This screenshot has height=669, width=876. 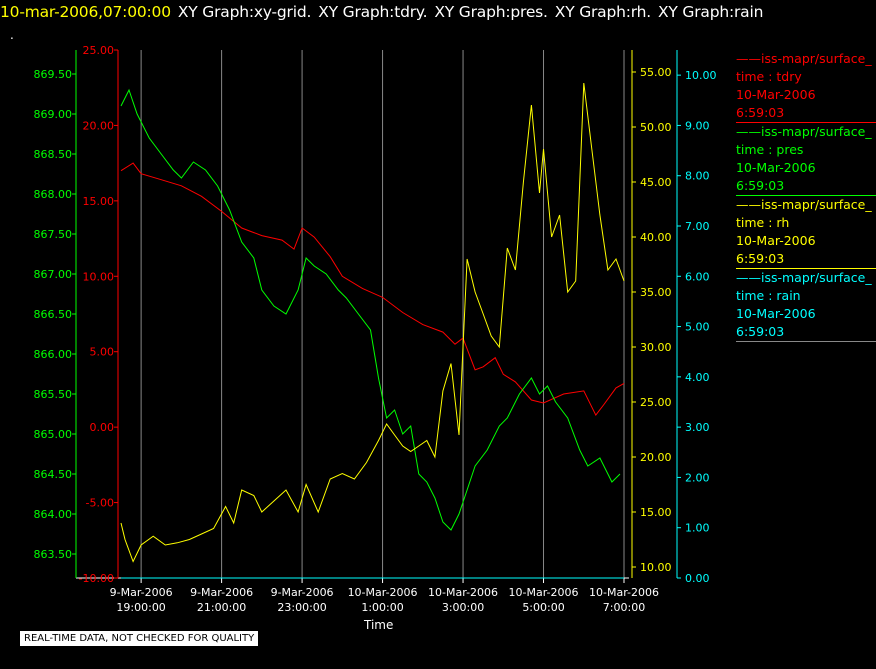 I want to click on header-graph-rain: XY Graph:rain, so click(x=711, y=12).